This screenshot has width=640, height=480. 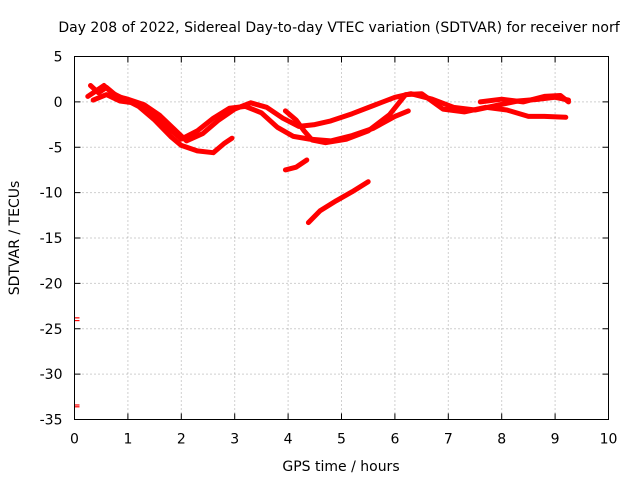 What do you see at coordinates (51, 421) in the screenshot?
I see `y-tick-label: -35` at bounding box center [51, 421].